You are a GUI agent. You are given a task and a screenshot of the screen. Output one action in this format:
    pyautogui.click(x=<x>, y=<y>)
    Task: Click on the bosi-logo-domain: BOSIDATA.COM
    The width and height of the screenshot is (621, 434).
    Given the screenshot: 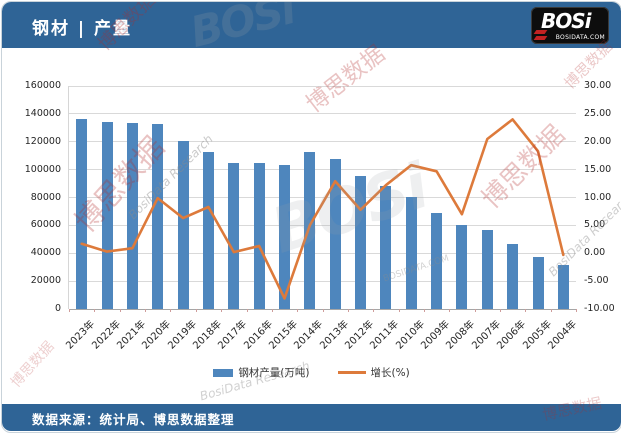 What is the action you would take?
    pyautogui.click(x=580, y=37)
    